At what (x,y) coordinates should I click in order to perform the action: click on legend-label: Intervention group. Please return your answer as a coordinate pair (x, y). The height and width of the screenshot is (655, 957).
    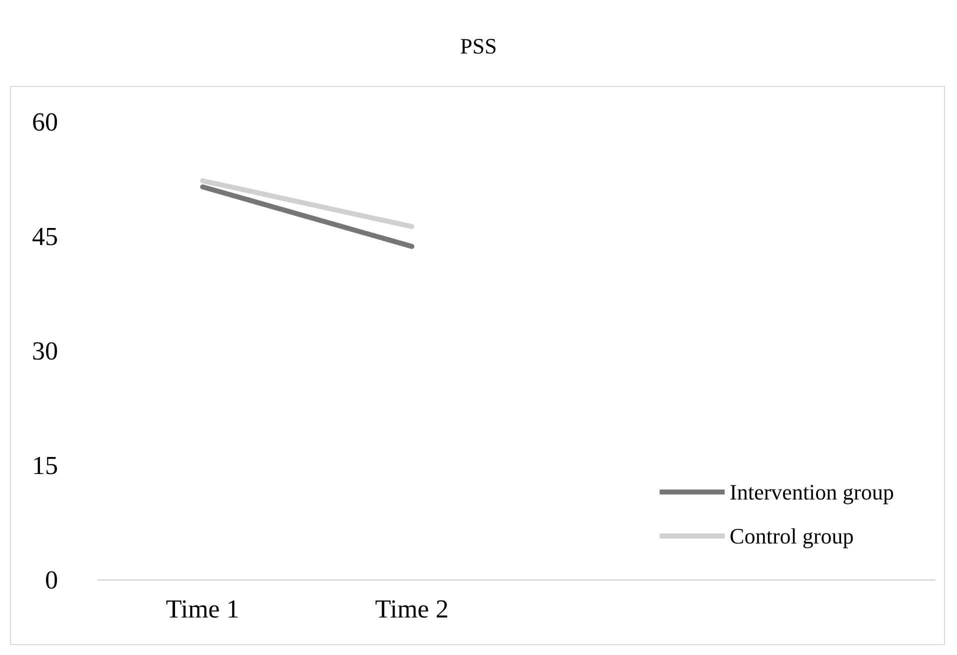
    Looking at the image, I should click on (812, 492).